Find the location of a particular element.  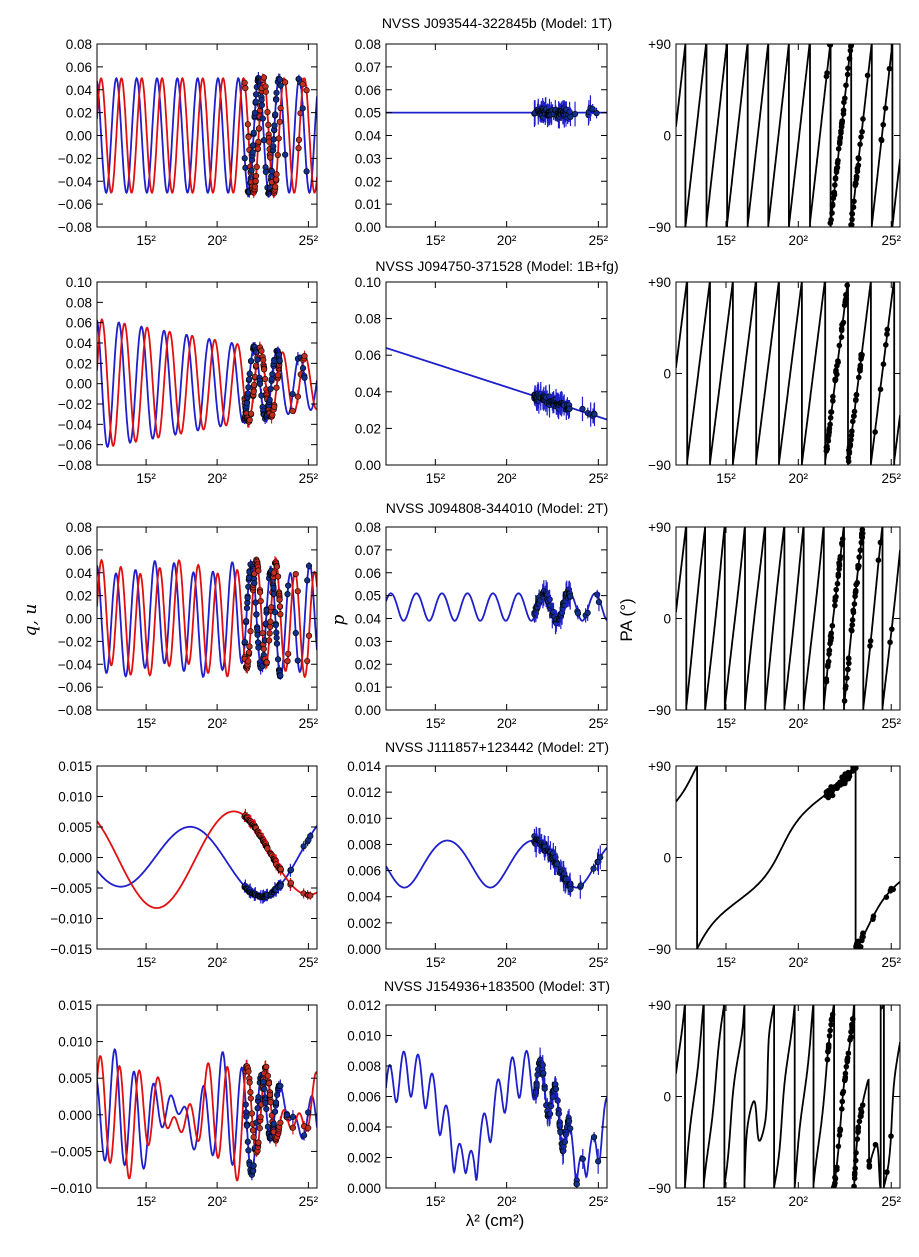

y-tick-label: −0.08 is located at coordinates (75, 710).